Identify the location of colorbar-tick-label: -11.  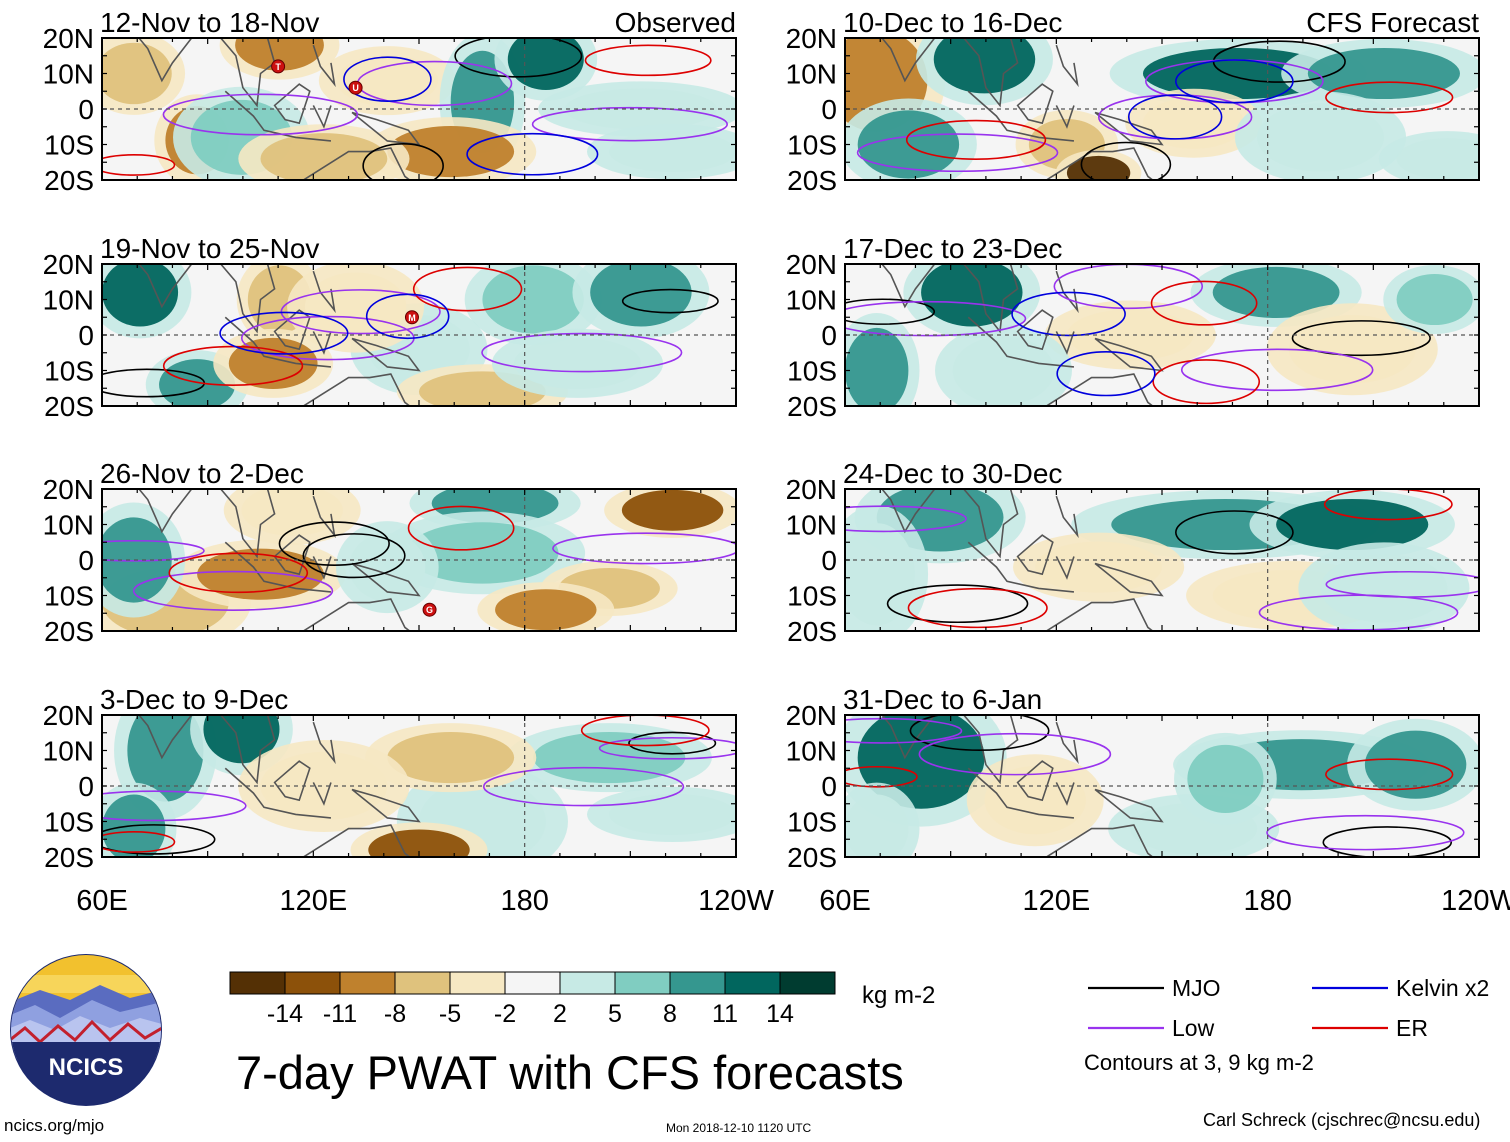
(340, 1014).